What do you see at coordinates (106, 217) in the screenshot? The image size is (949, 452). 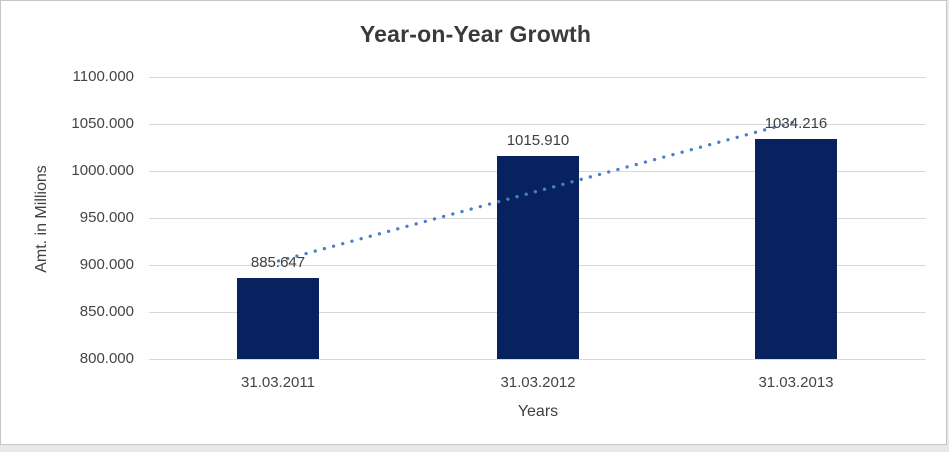 I see `y-tick-label: 950.000` at bounding box center [106, 217].